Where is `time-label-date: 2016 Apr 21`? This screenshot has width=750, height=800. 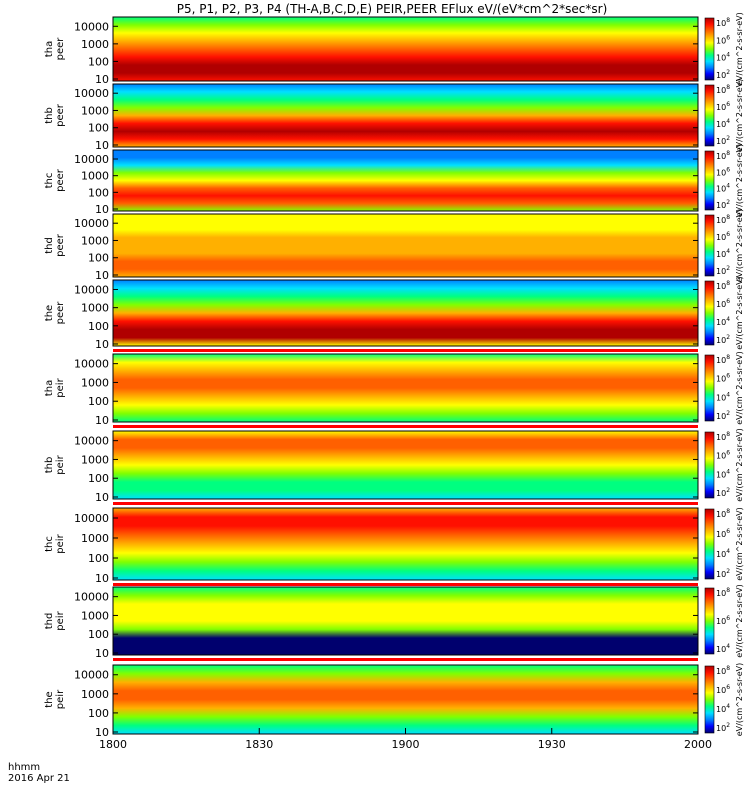 time-label-date: 2016 Apr 21 is located at coordinates (39, 778).